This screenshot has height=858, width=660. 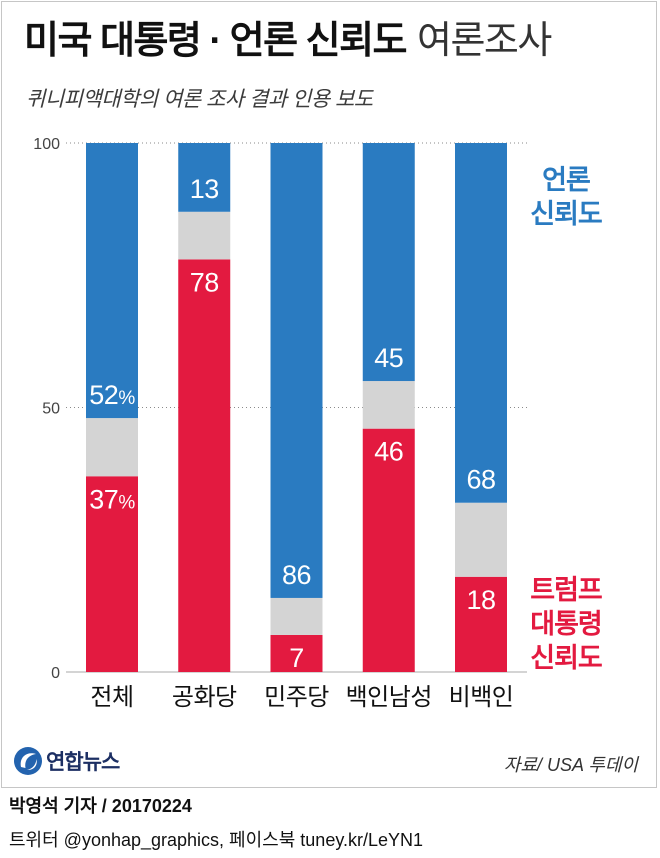 I want to click on value-label-media-trust: 13, so click(x=204, y=189).